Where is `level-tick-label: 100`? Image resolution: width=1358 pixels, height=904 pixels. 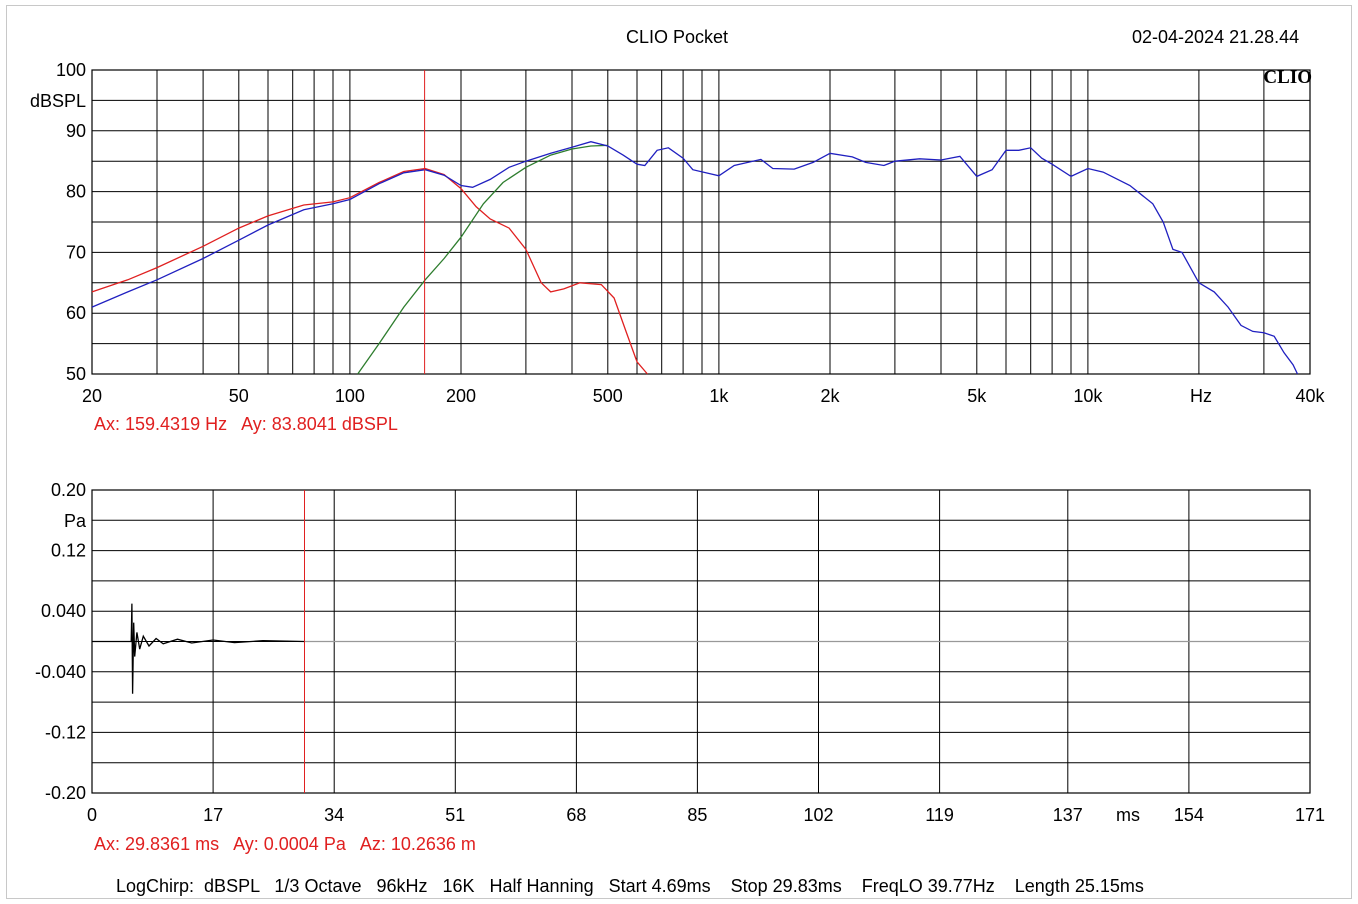
level-tick-label: 100 is located at coordinates (71, 70).